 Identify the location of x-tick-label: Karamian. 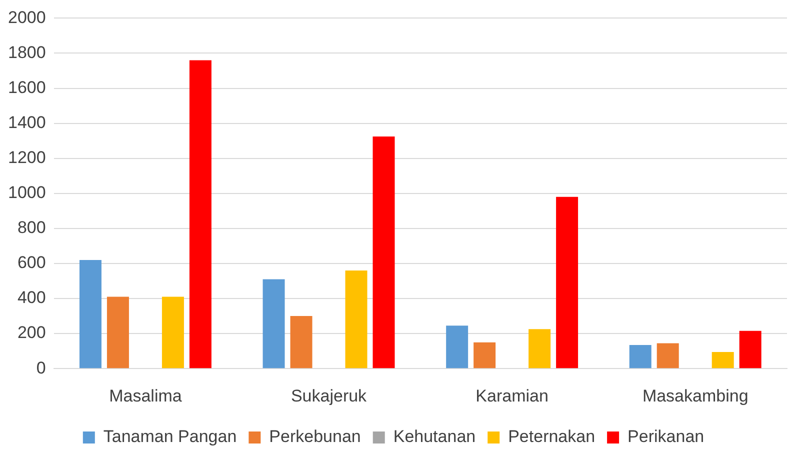
(512, 396).